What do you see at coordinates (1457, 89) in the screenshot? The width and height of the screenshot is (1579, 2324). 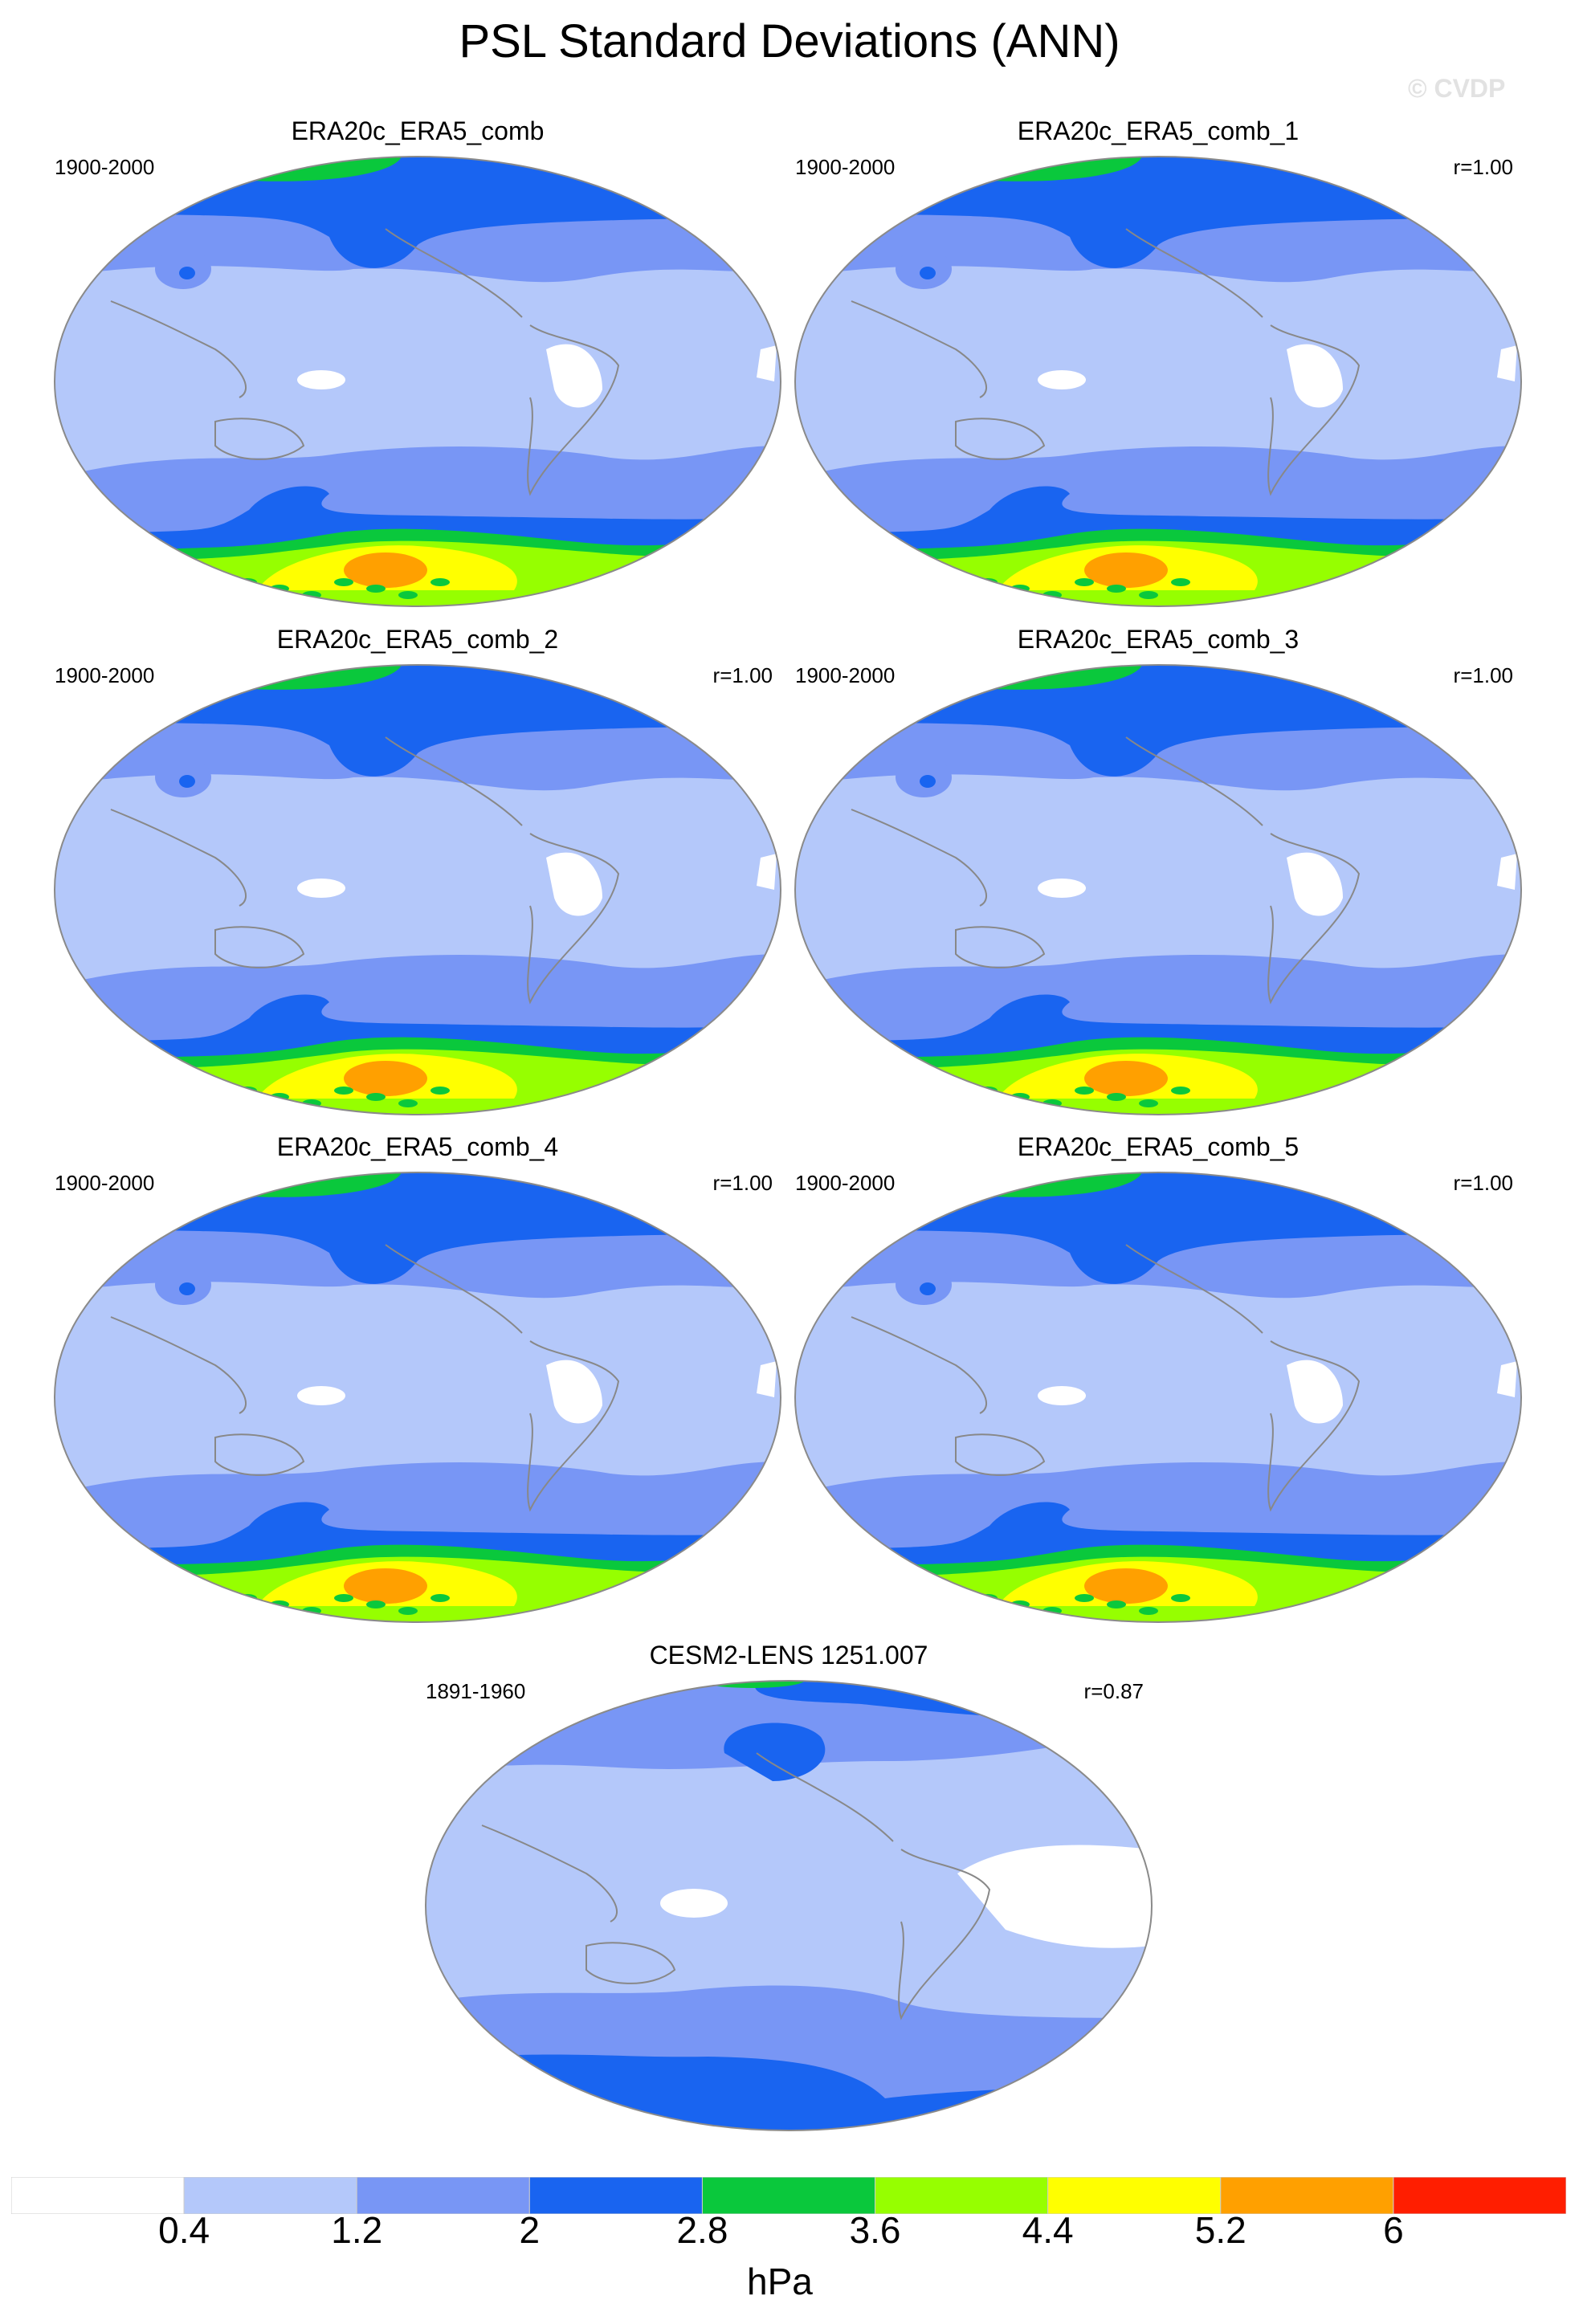 I see `watermark: © CVDP` at bounding box center [1457, 89].